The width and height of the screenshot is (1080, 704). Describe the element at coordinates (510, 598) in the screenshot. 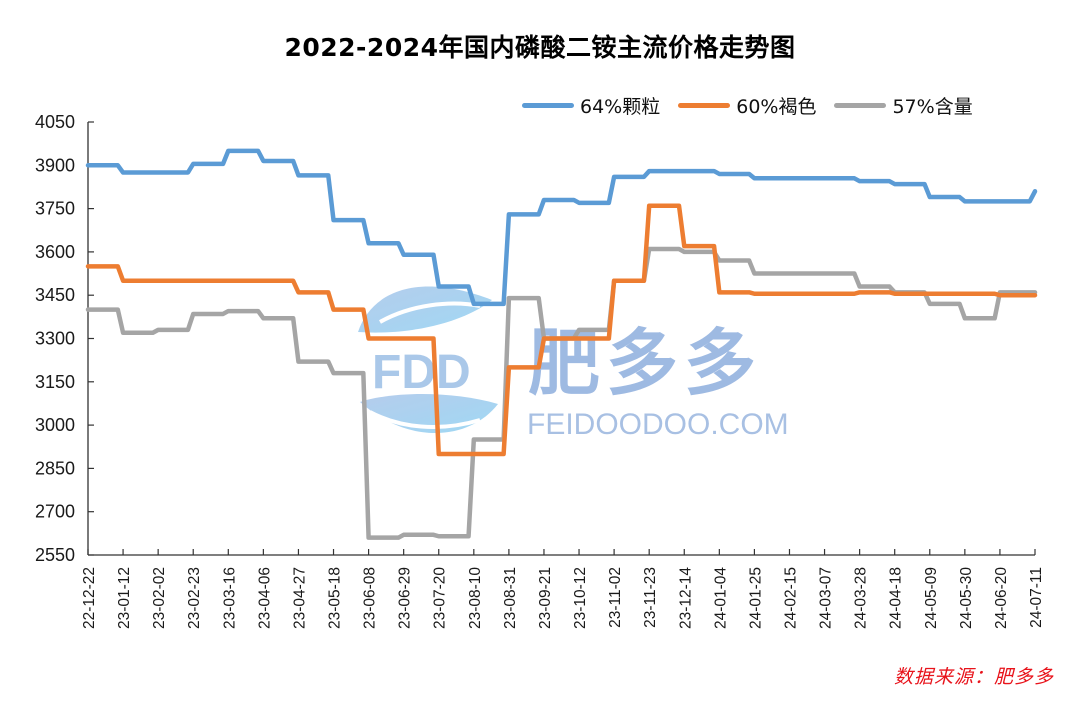

I see `x-tick-label: 23-08-31` at that location.